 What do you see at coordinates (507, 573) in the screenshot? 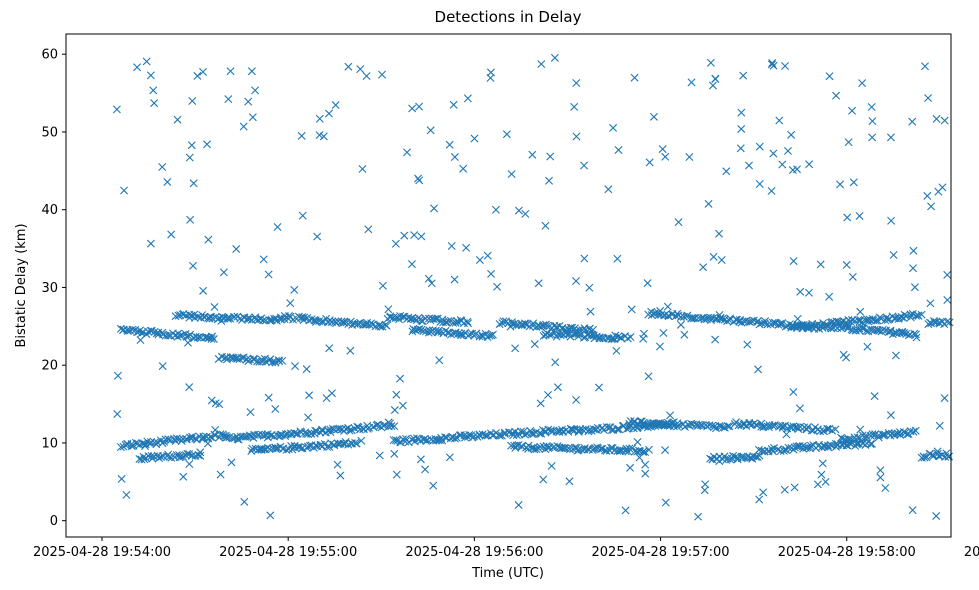
I see `x-axis-label: Time (UTC)` at bounding box center [507, 573].